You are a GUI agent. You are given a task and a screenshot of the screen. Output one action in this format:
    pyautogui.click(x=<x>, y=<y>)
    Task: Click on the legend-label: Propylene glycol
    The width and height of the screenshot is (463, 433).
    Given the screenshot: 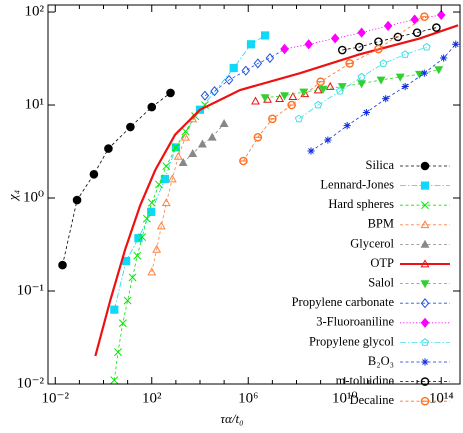 What is the action you would take?
    pyautogui.click(x=352, y=341)
    